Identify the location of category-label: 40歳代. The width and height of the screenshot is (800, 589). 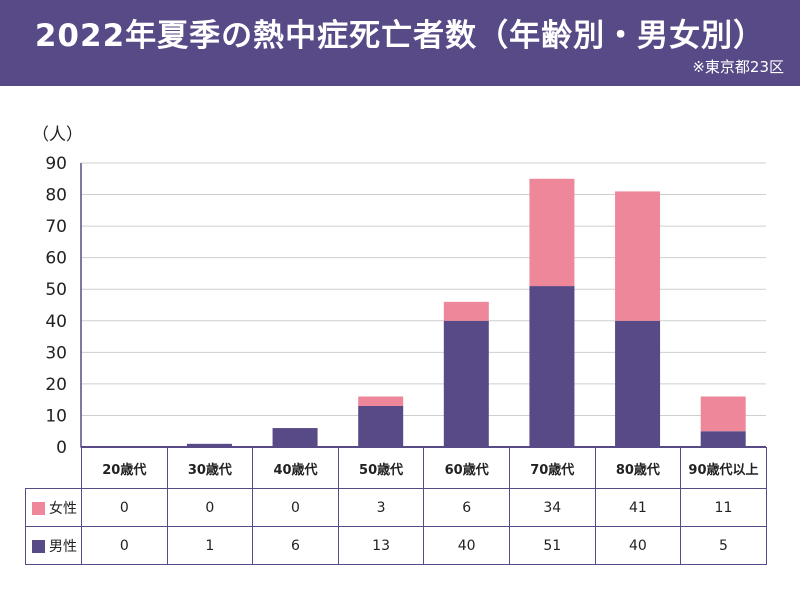
(295, 468).